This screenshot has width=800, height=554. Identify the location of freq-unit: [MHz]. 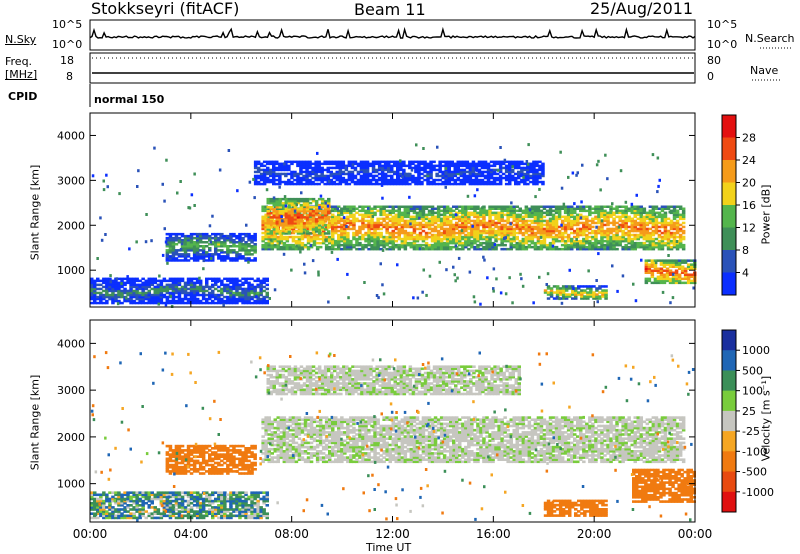
(21, 74).